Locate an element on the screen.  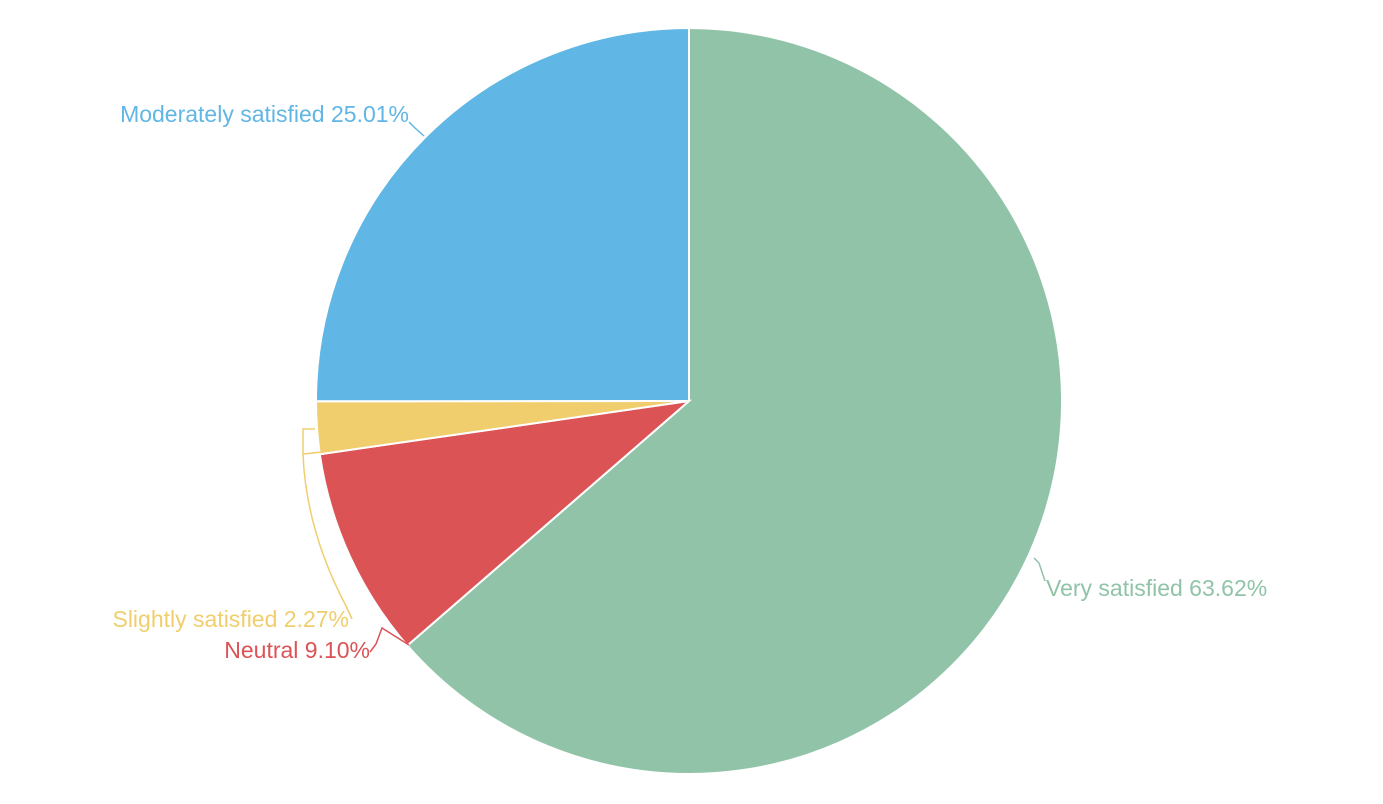
slice-label-slightly-satisfied: Slightly satisfied 2.27% is located at coordinates (230, 619).